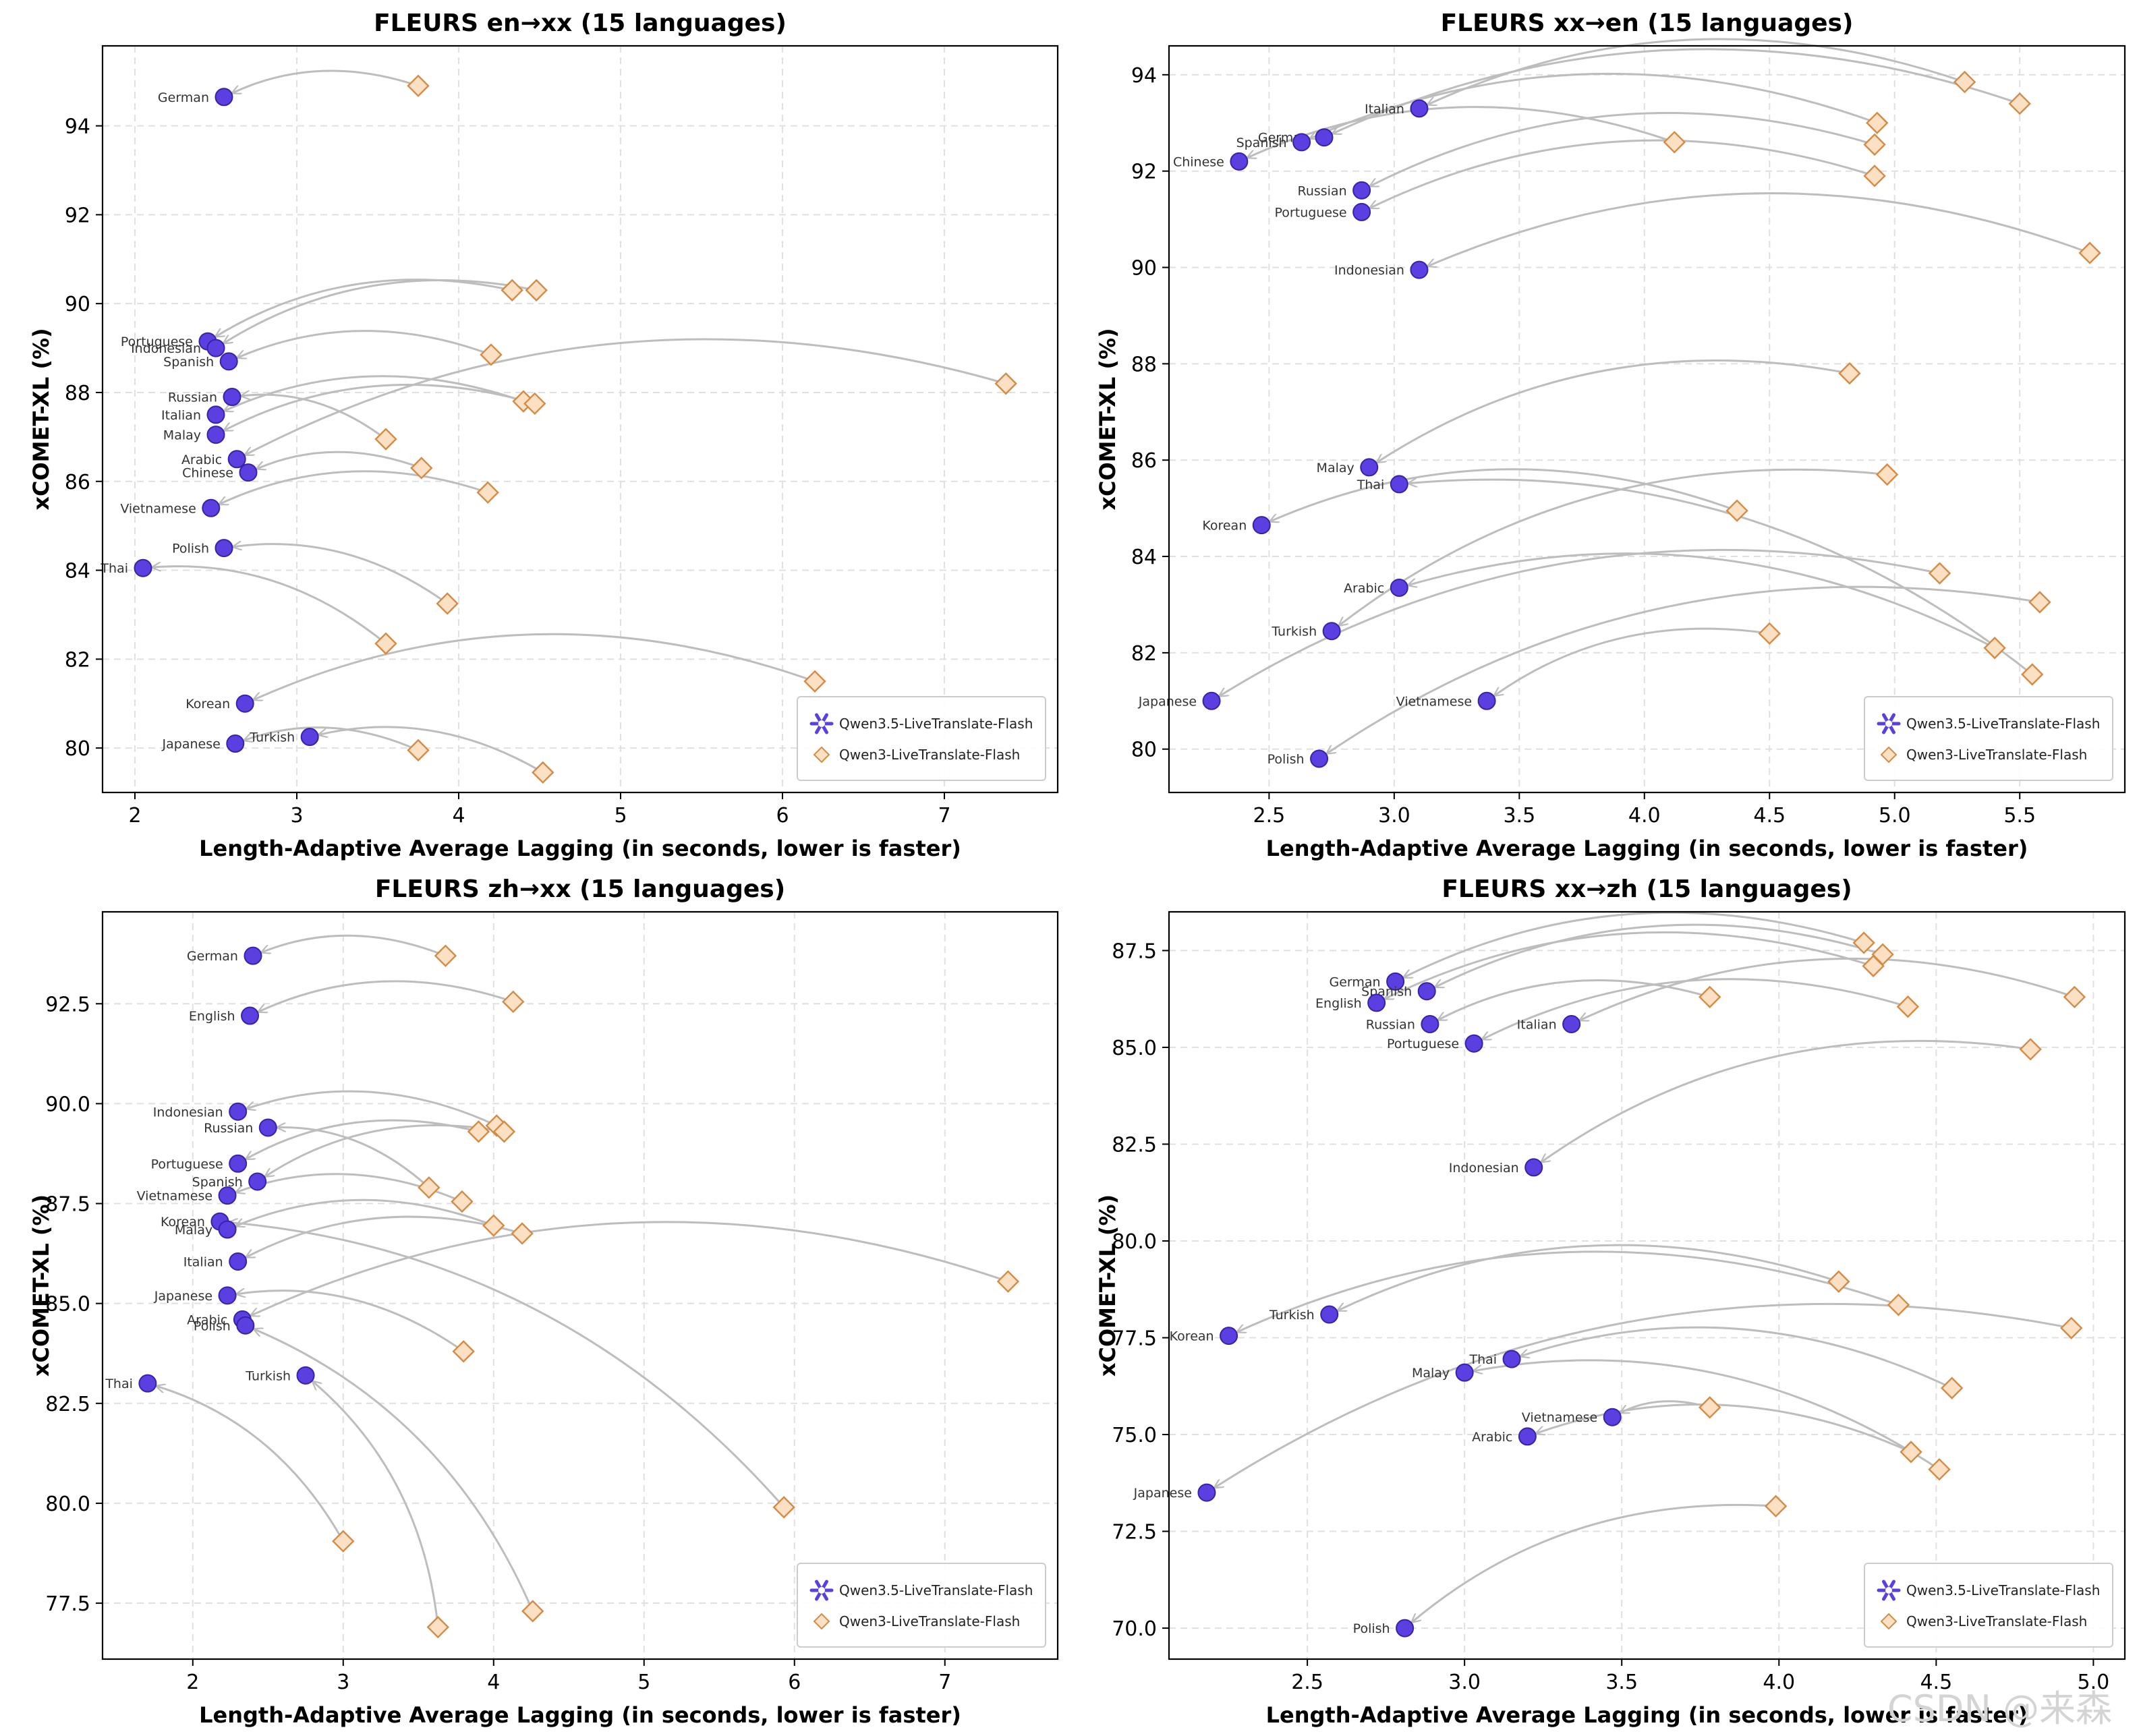  Describe the element at coordinates (1622, 1683) in the screenshot. I see `x-tick-label: 3.5` at that location.